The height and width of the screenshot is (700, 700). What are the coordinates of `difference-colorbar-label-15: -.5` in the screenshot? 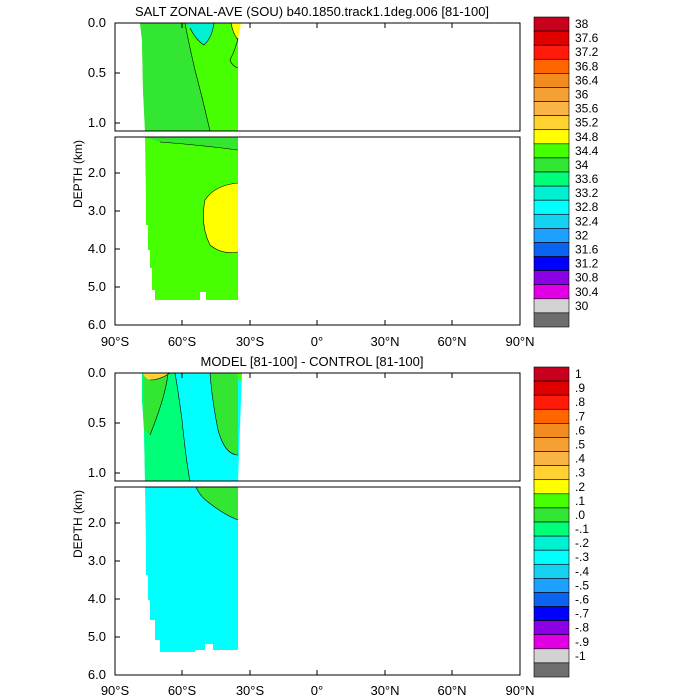 It's located at (582, 585).